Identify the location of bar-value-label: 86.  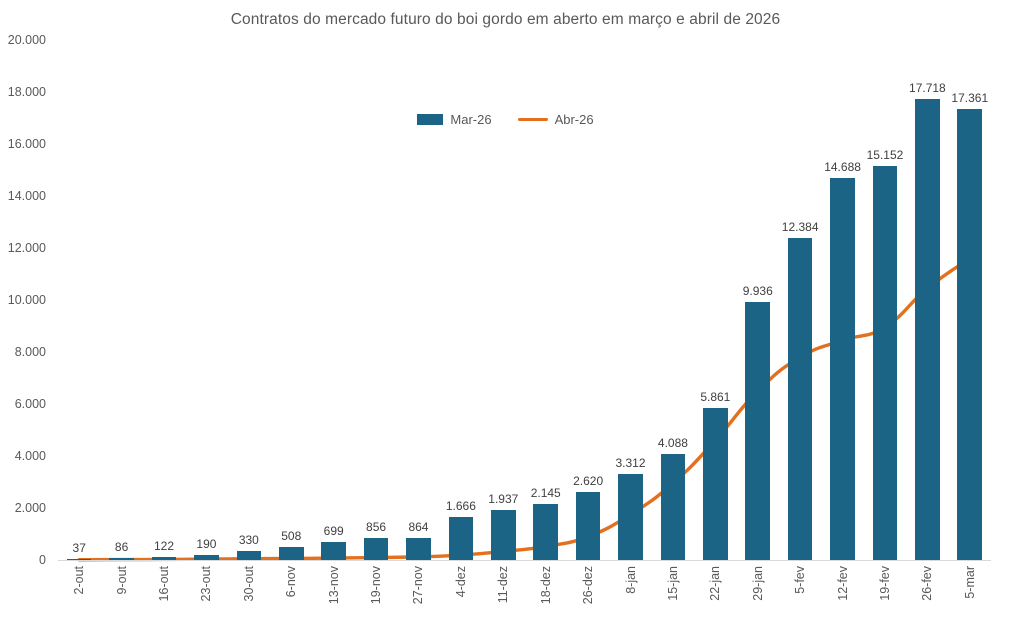
(121, 546).